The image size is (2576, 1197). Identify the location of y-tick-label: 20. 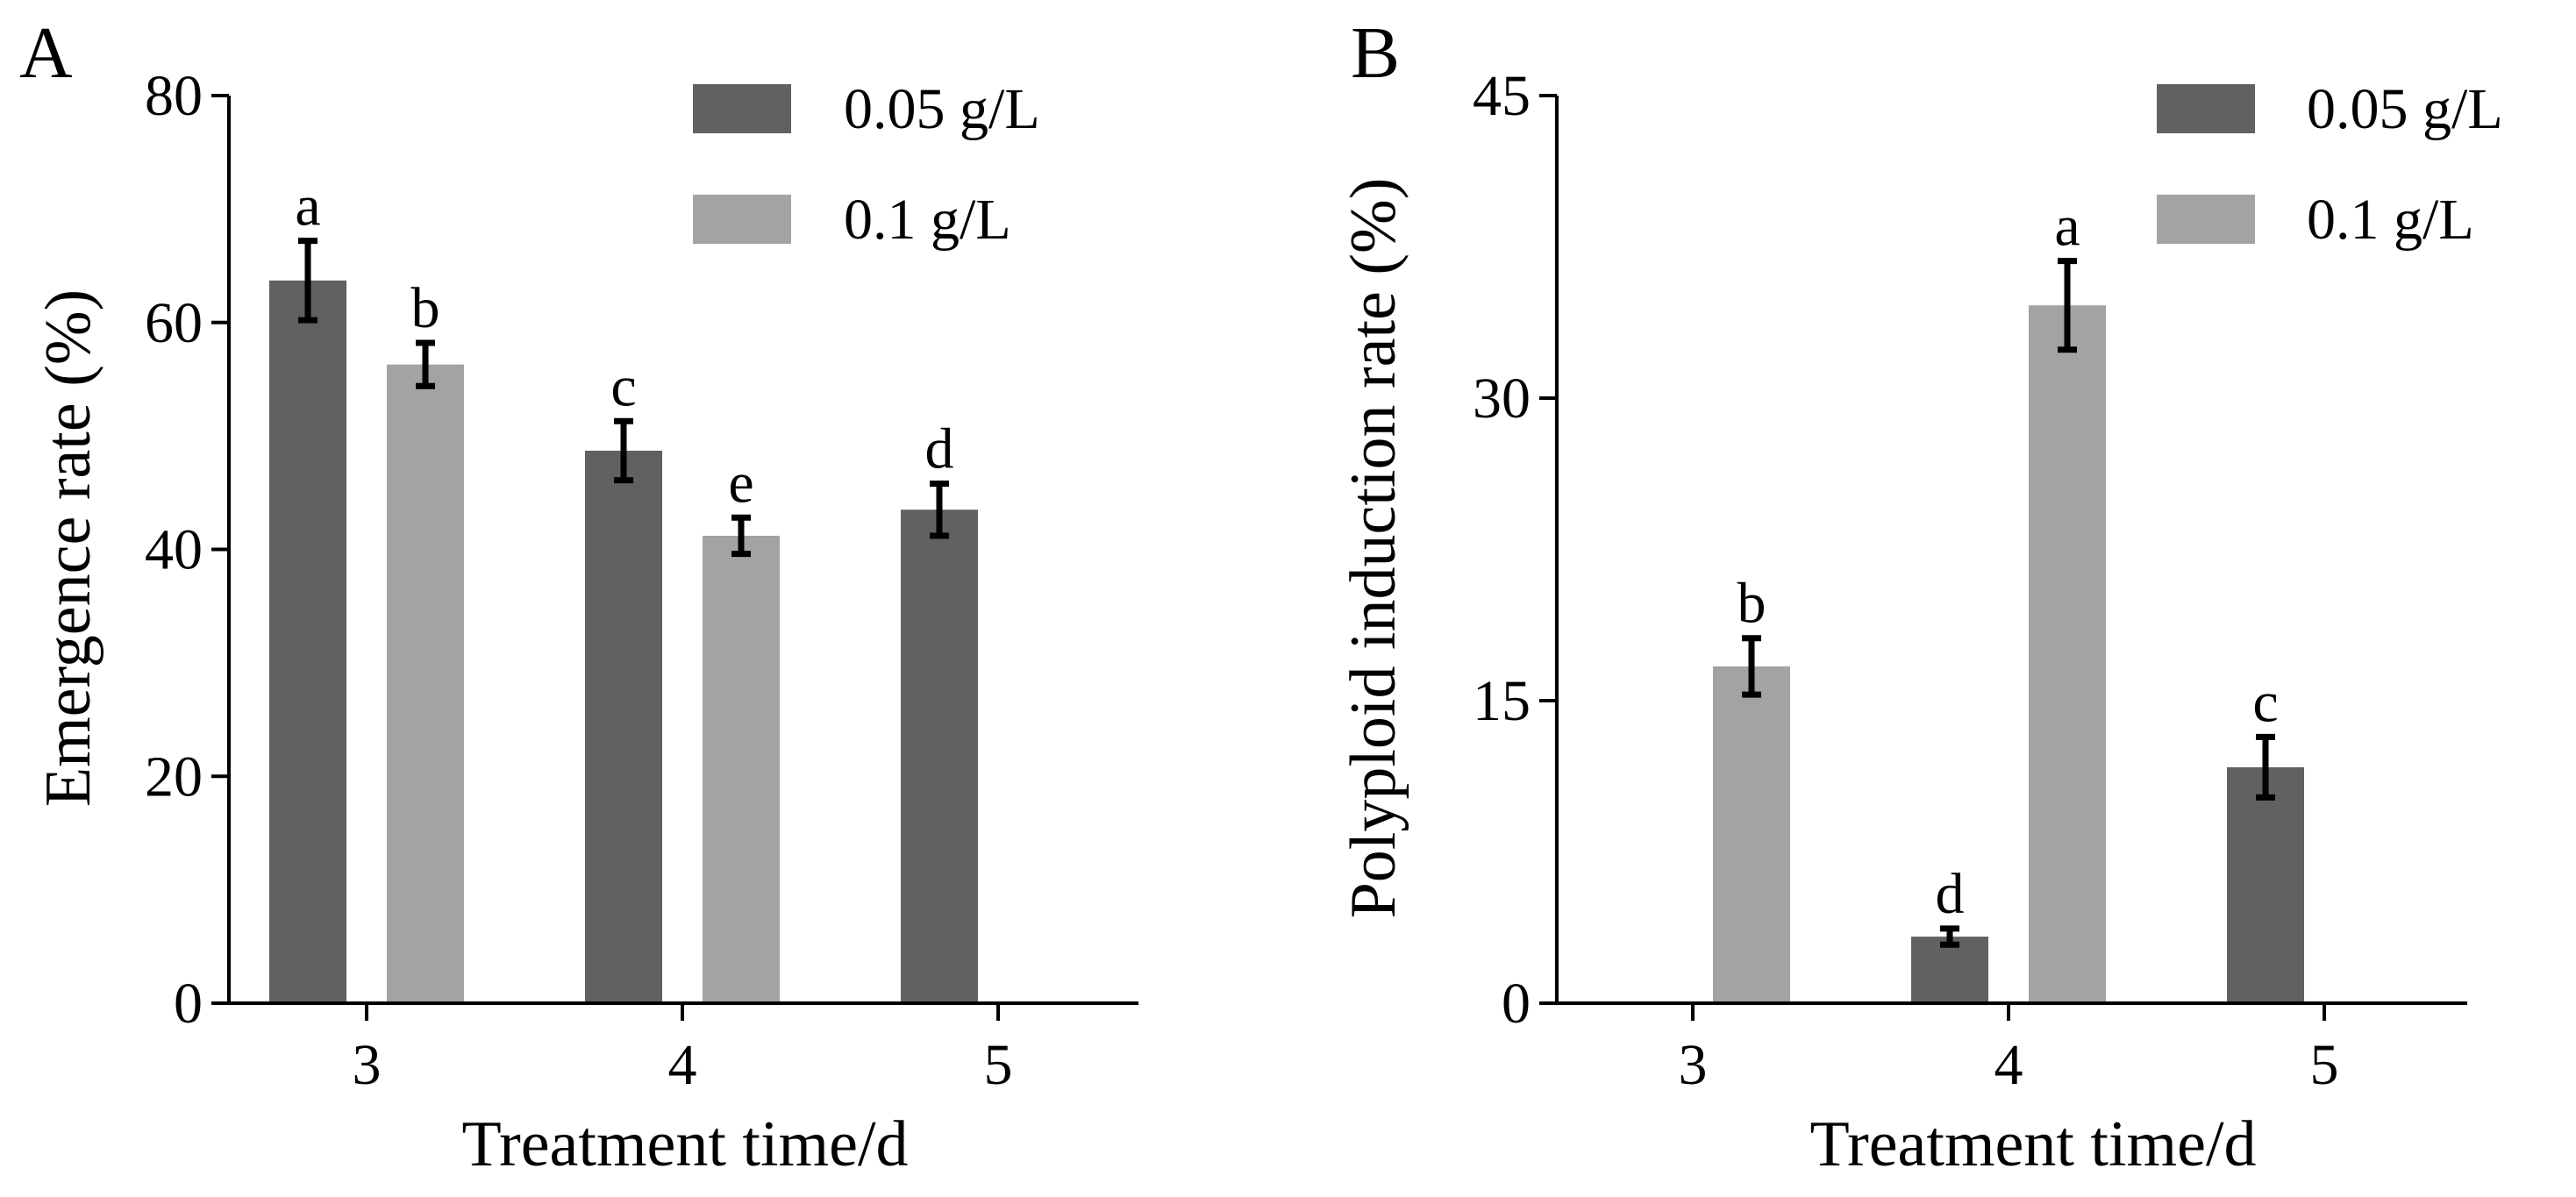
(174, 777).